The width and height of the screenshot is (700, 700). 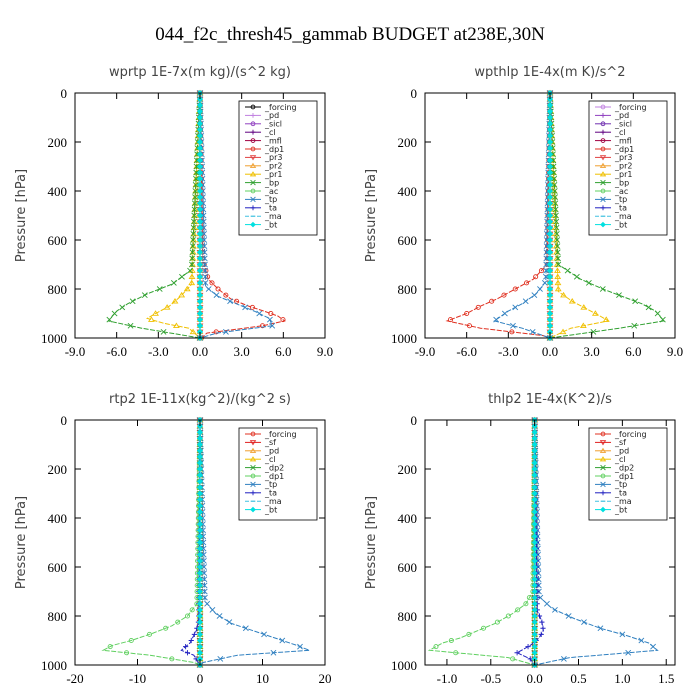 I want to click on x-tick-label: 0.0, so click(x=200, y=351).